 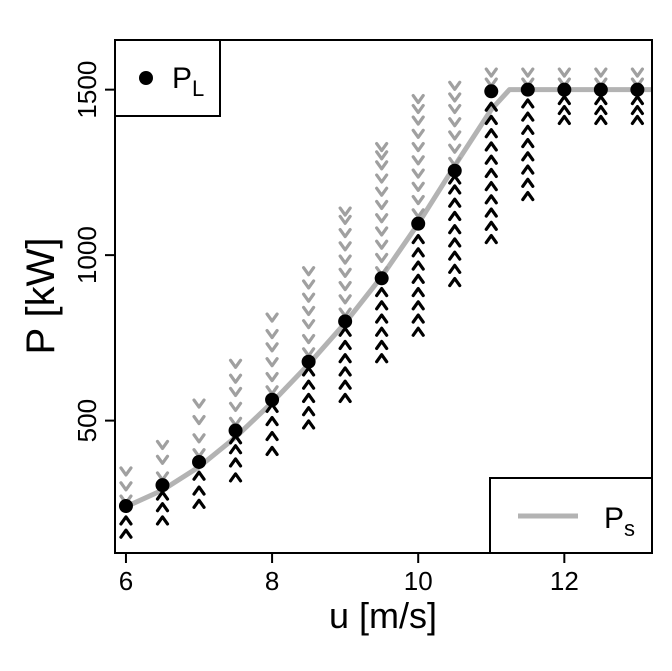 I want to click on x-tick-label: 10, so click(x=418, y=581).